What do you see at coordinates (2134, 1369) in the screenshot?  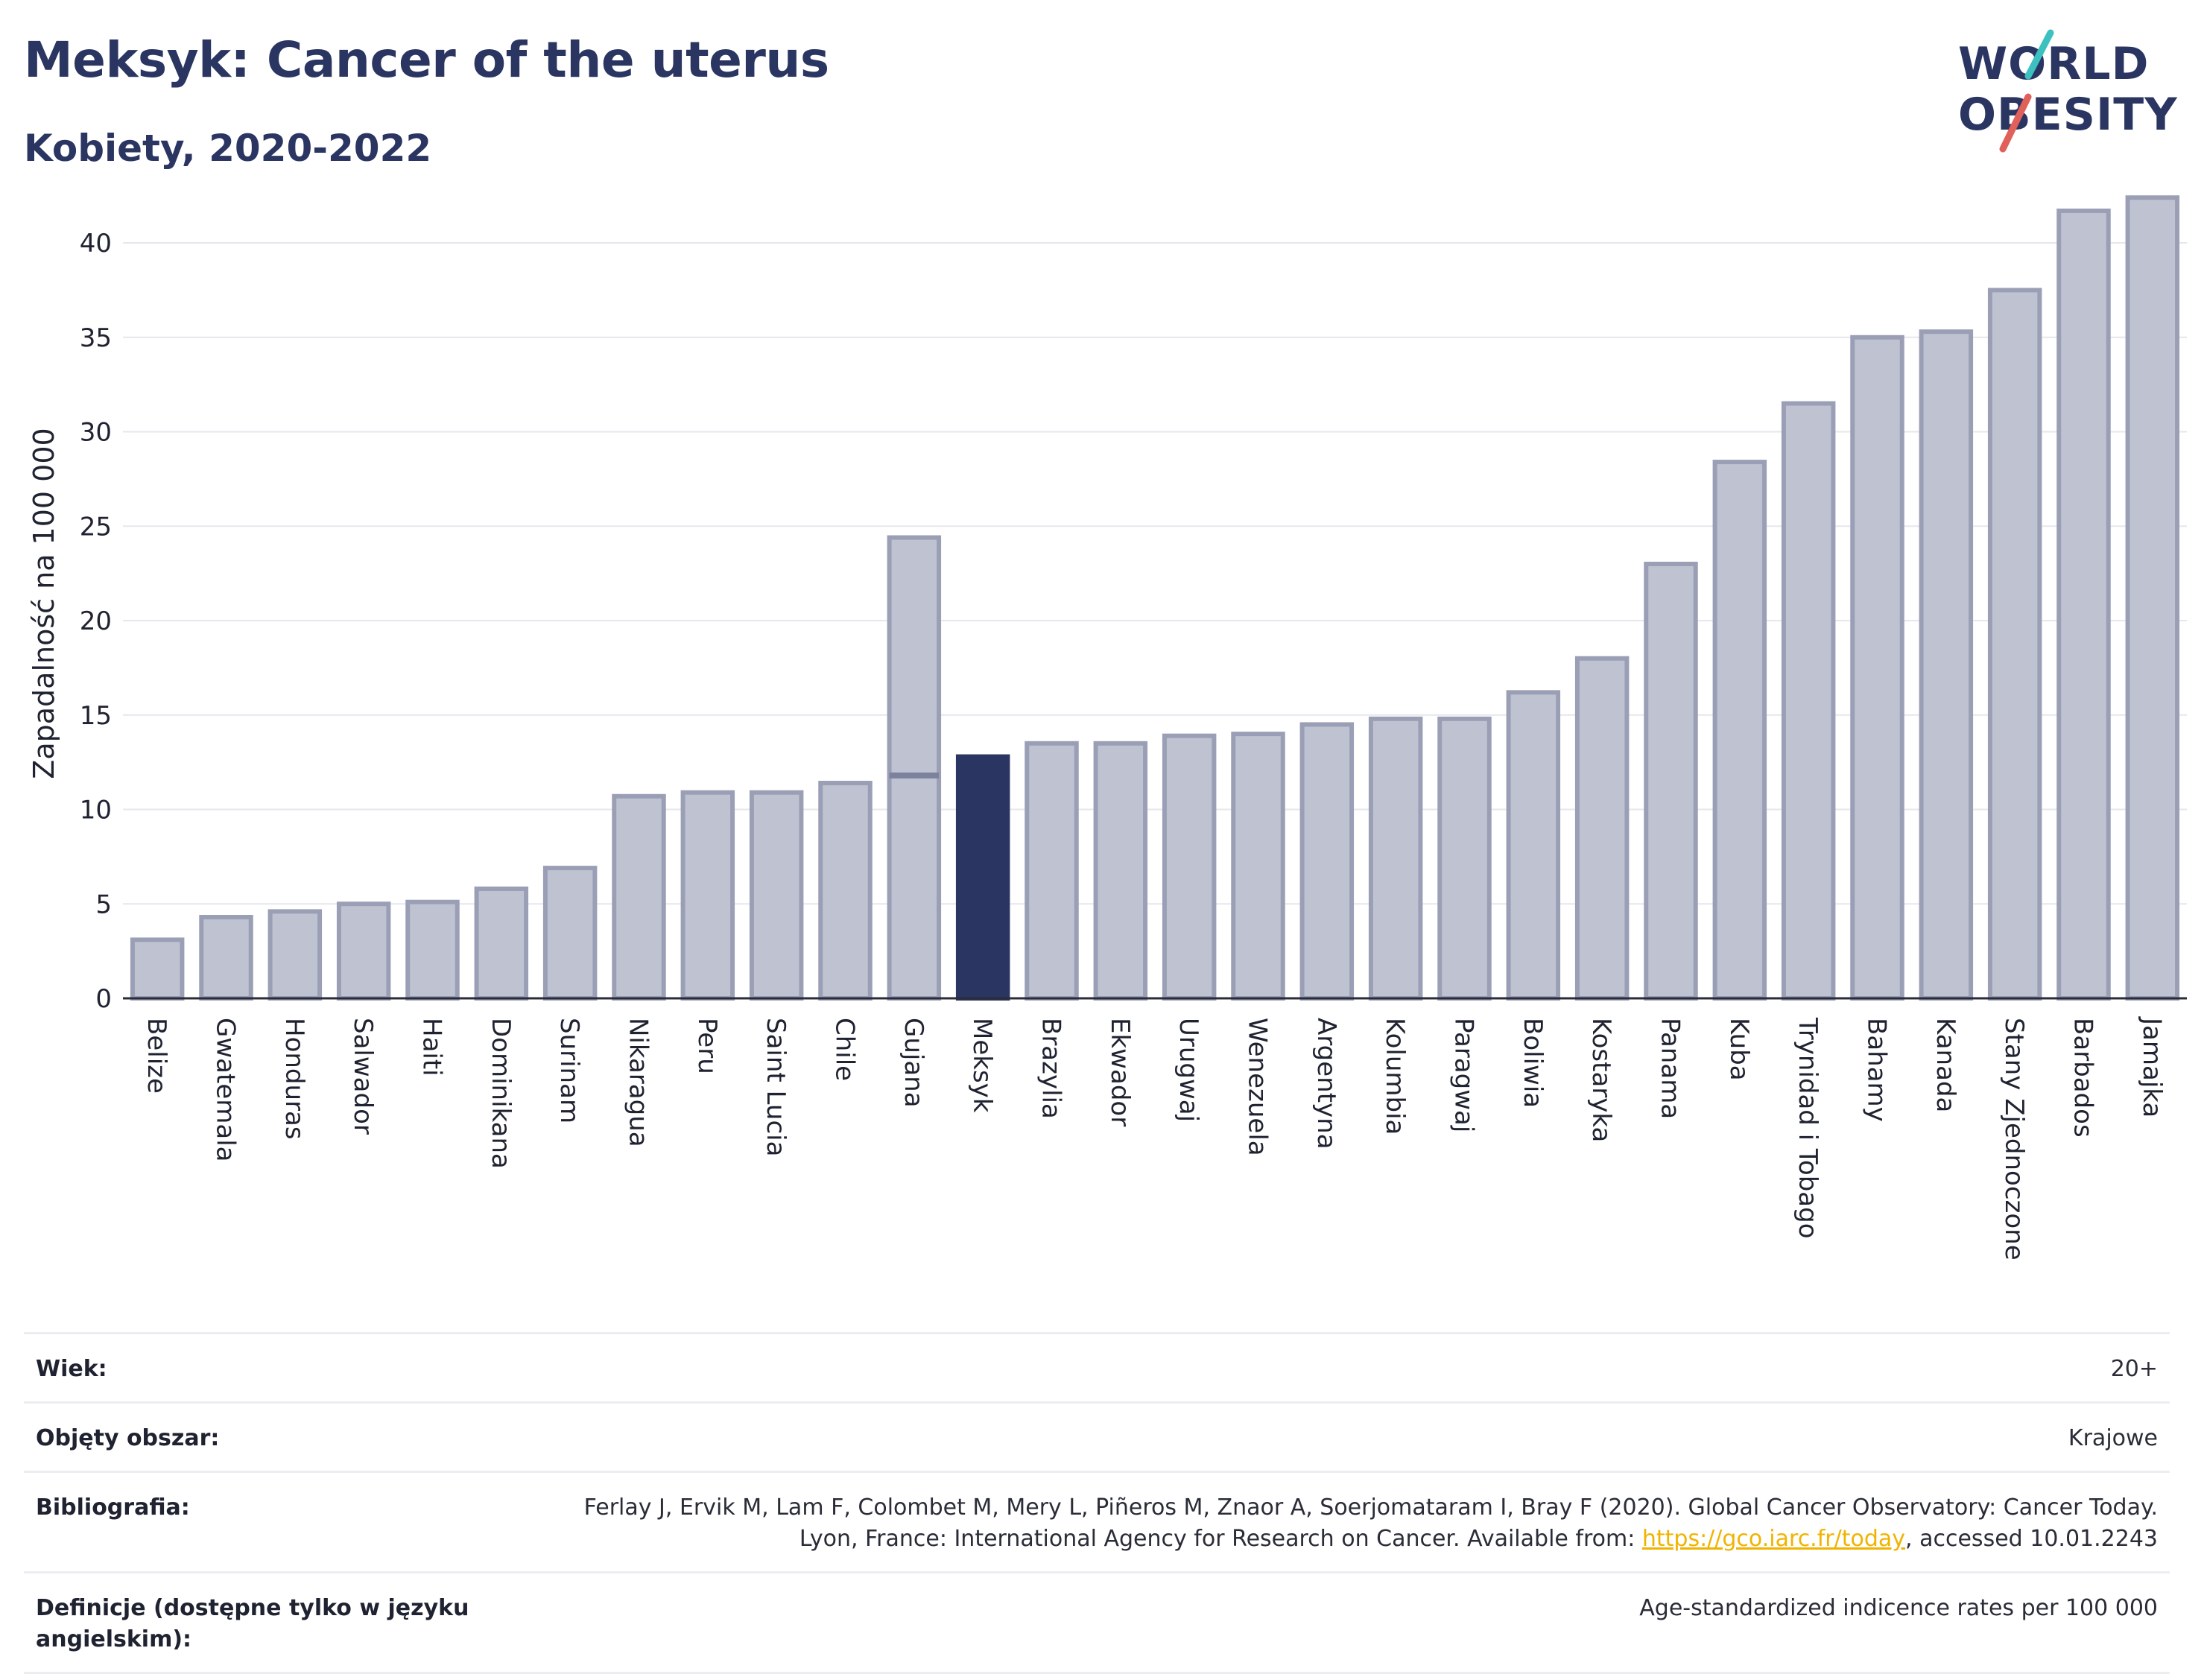 I see `meta-age-value: 20+` at bounding box center [2134, 1369].